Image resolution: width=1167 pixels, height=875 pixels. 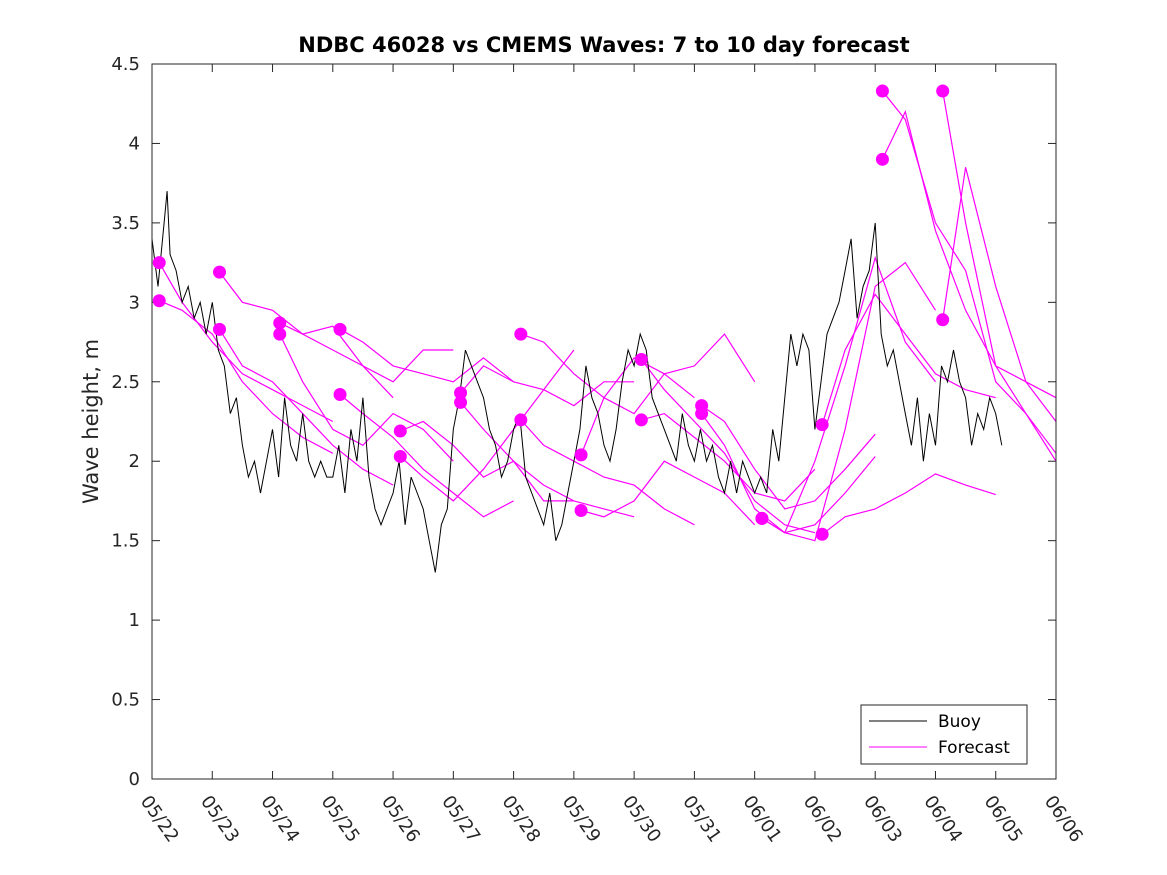 I want to click on legend-label-buoy: Buoy, so click(x=959, y=722).